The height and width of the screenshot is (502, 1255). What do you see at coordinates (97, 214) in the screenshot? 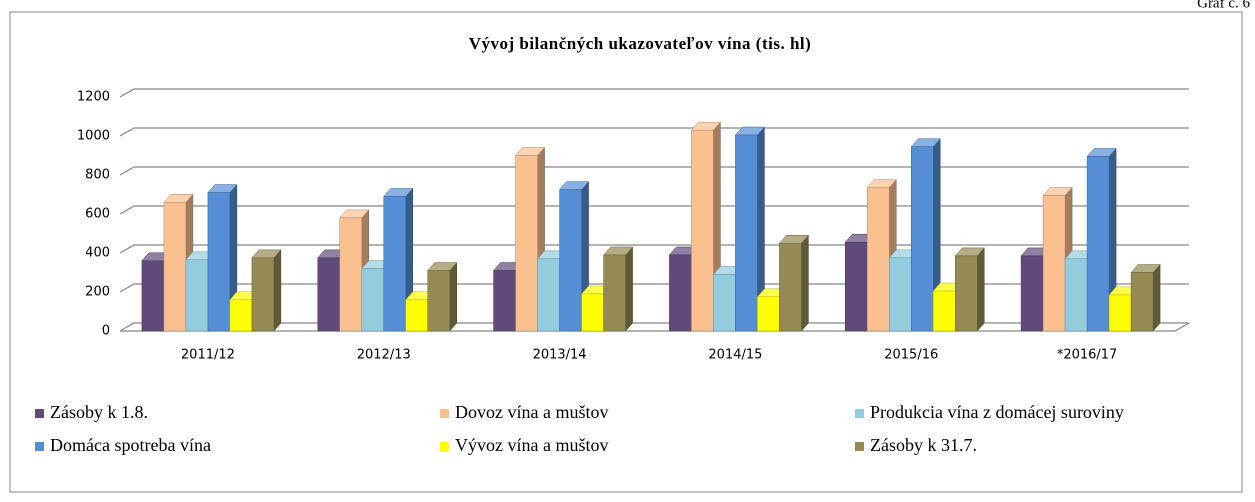
I see `y-tick-label: 600` at bounding box center [97, 214].